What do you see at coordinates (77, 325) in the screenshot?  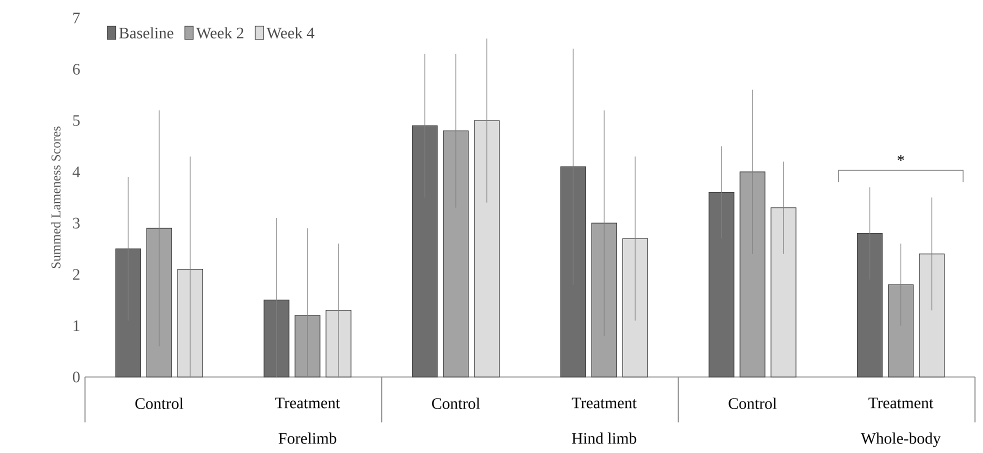 I see `y-tick-label: 1` at bounding box center [77, 325].